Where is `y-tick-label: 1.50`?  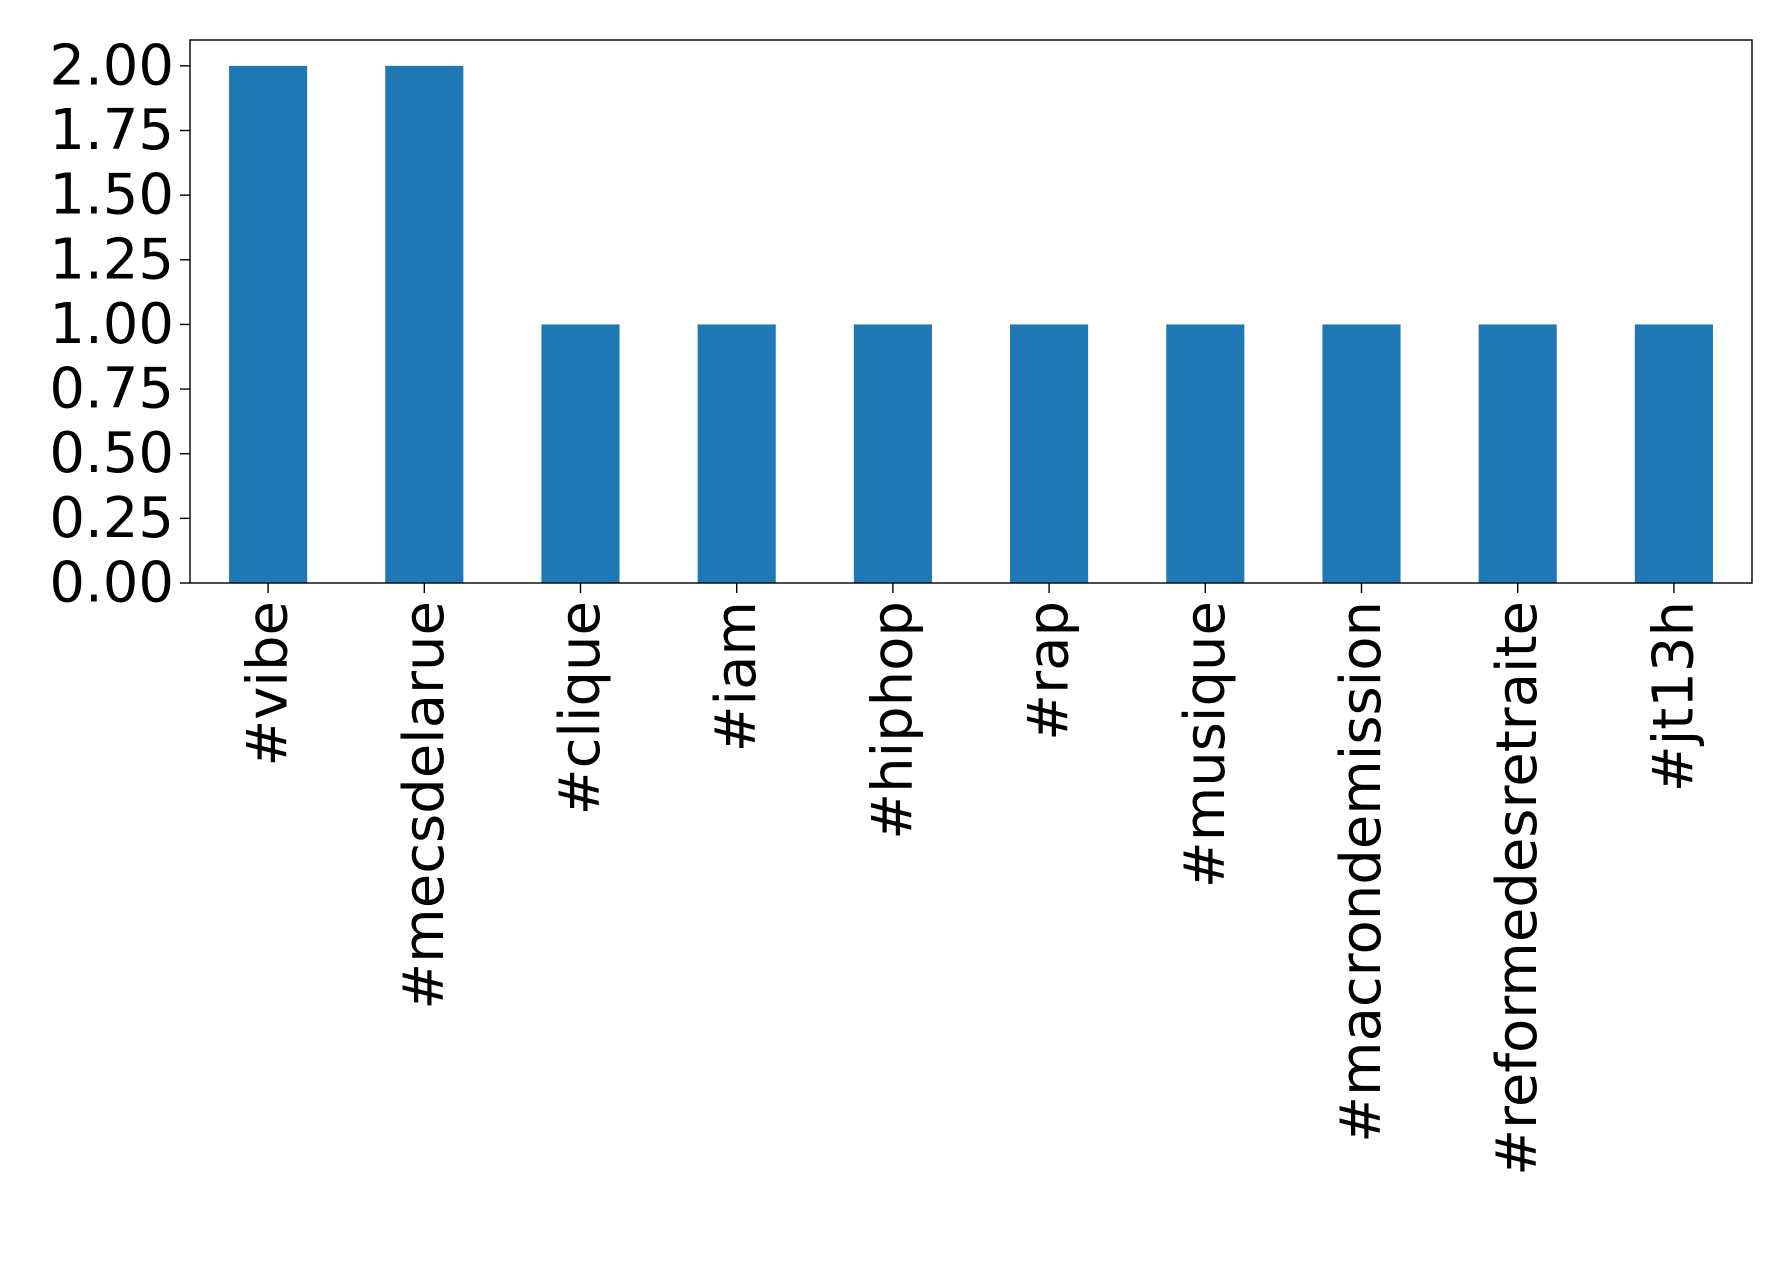 y-tick-label: 1.50 is located at coordinates (111, 195).